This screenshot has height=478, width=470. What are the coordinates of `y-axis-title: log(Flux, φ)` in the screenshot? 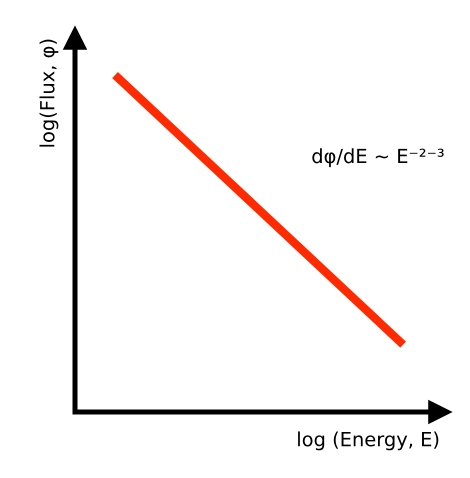 It's located at (49, 93).